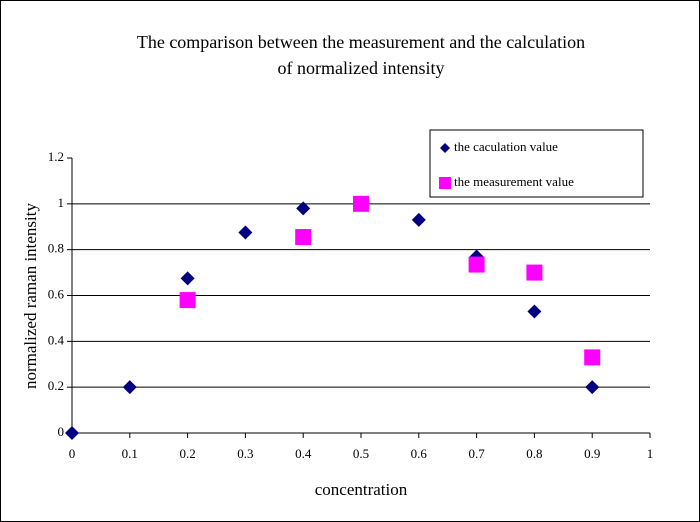 The image size is (700, 522). Describe the element at coordinates (476, 453) in the screenshot. I see `x-tick-label: 0.7` at that location.